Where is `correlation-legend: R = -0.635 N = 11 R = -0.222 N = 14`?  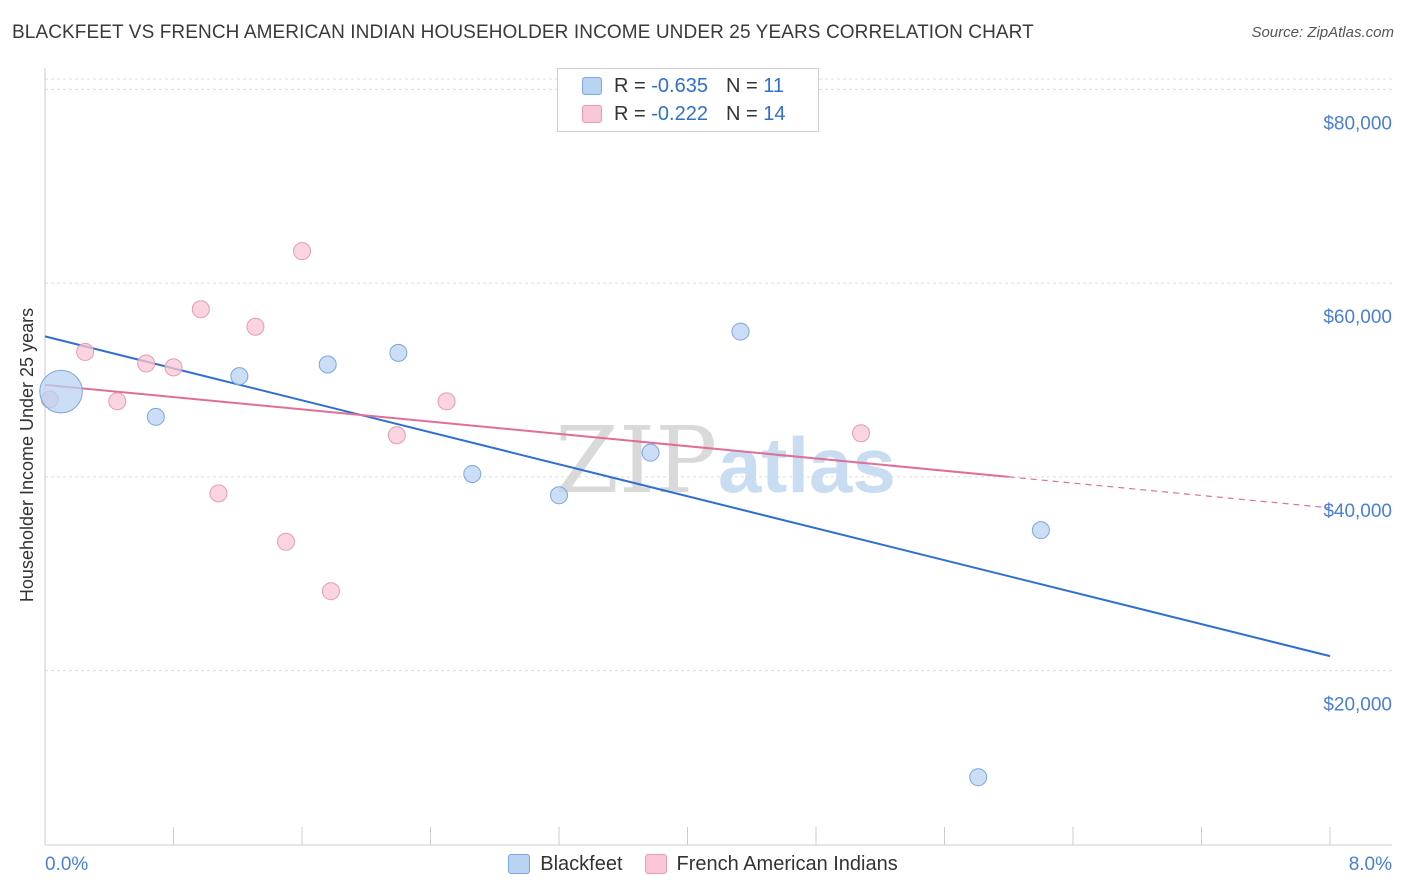 correlation-legend: R = -0.635 N = 11 R = -0.222 N = 14 is located at coordinates (688, 100).